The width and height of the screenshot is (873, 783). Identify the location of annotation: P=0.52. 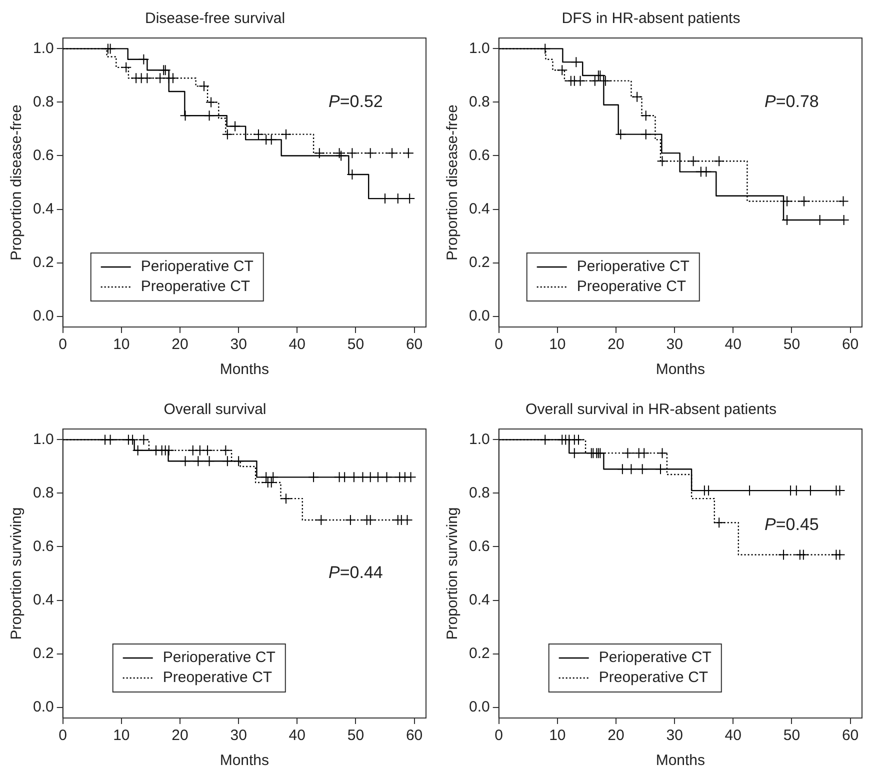
(355, 101).